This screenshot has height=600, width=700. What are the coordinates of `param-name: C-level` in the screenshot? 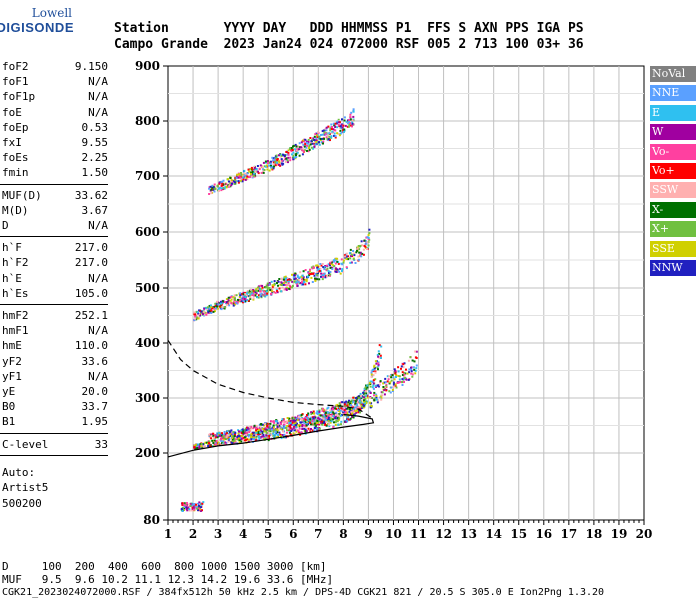 It's located at (25, 444).